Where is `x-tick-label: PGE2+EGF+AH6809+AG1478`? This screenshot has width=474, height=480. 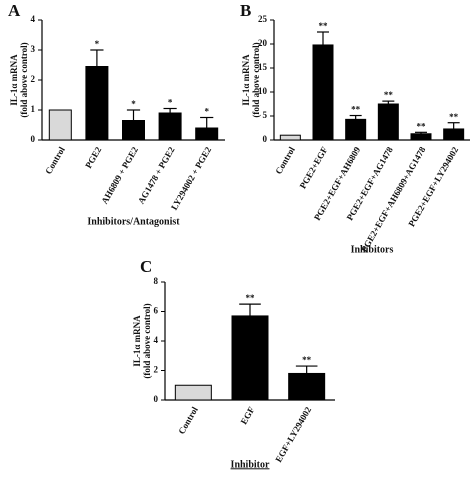 x-tick-label: PGE2+EGF+AH6809+AG1478 is located at coordinates (393, 199).